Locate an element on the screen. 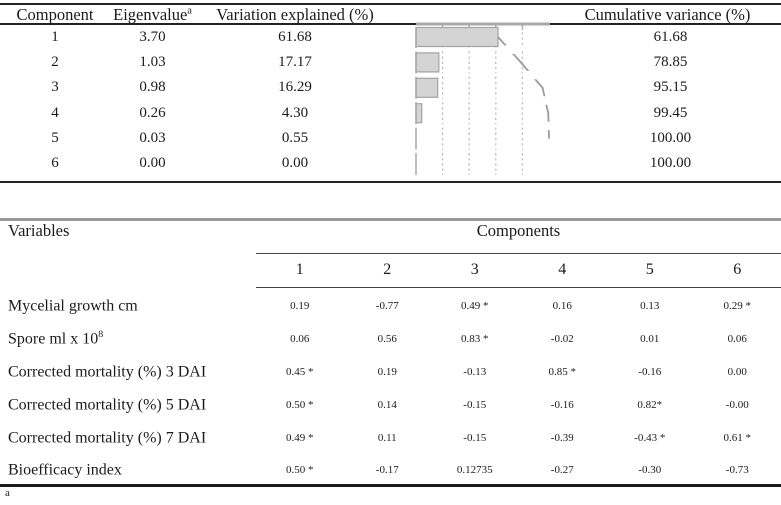 Image resolution: width=781 pixels, height=505 pixels. cell-component: 5 is located at coordinates (55, 138).